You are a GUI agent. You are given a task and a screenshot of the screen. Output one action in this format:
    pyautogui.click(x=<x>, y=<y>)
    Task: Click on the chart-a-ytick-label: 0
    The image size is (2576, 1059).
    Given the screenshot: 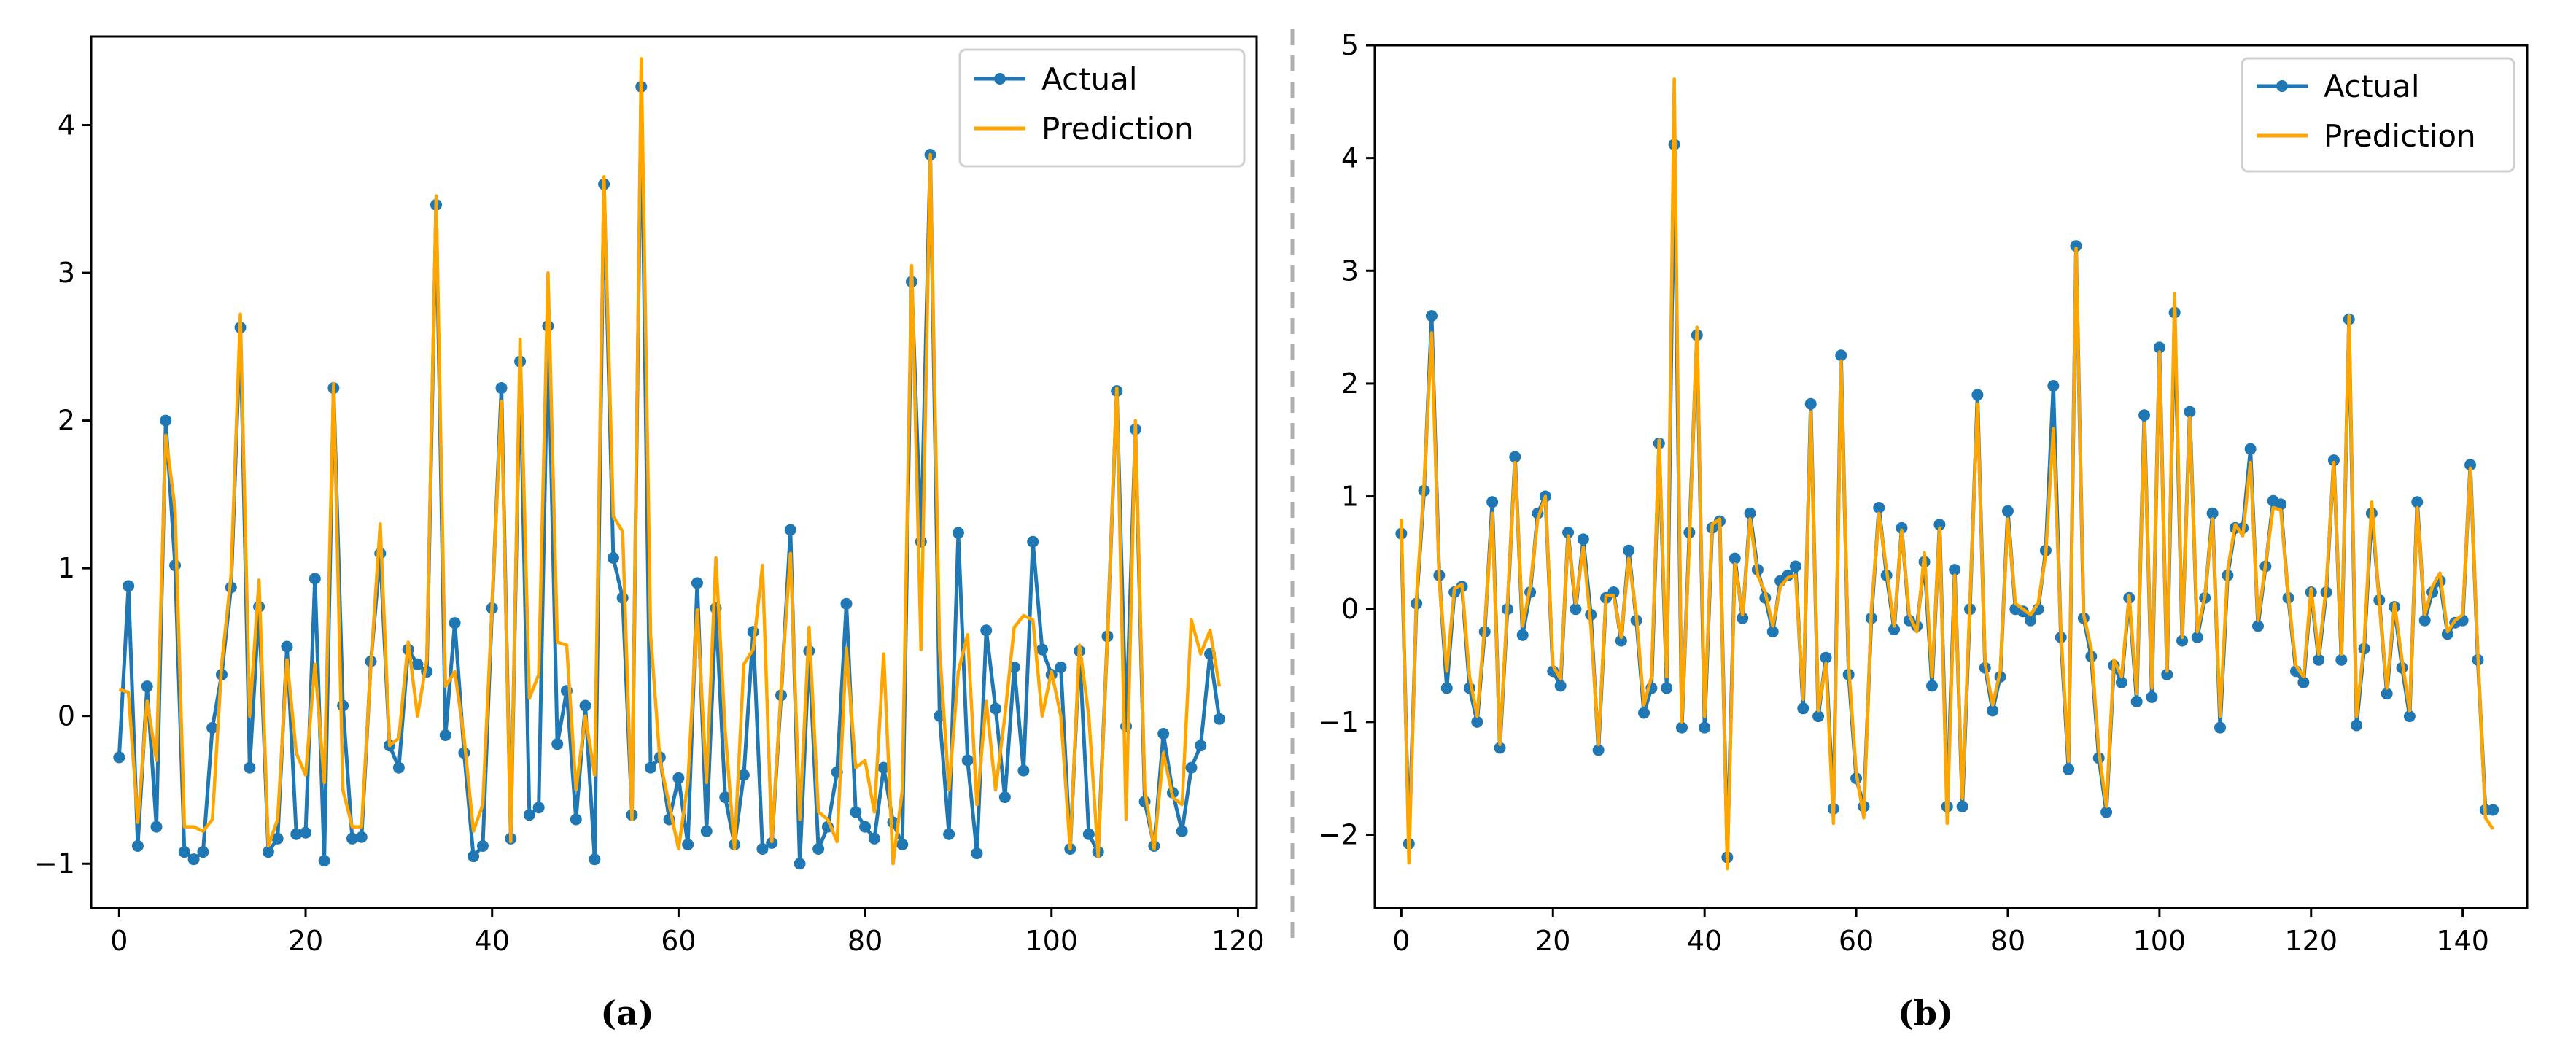 What is the action you would take?
    pyautogui.click(x=67, y=716)
    